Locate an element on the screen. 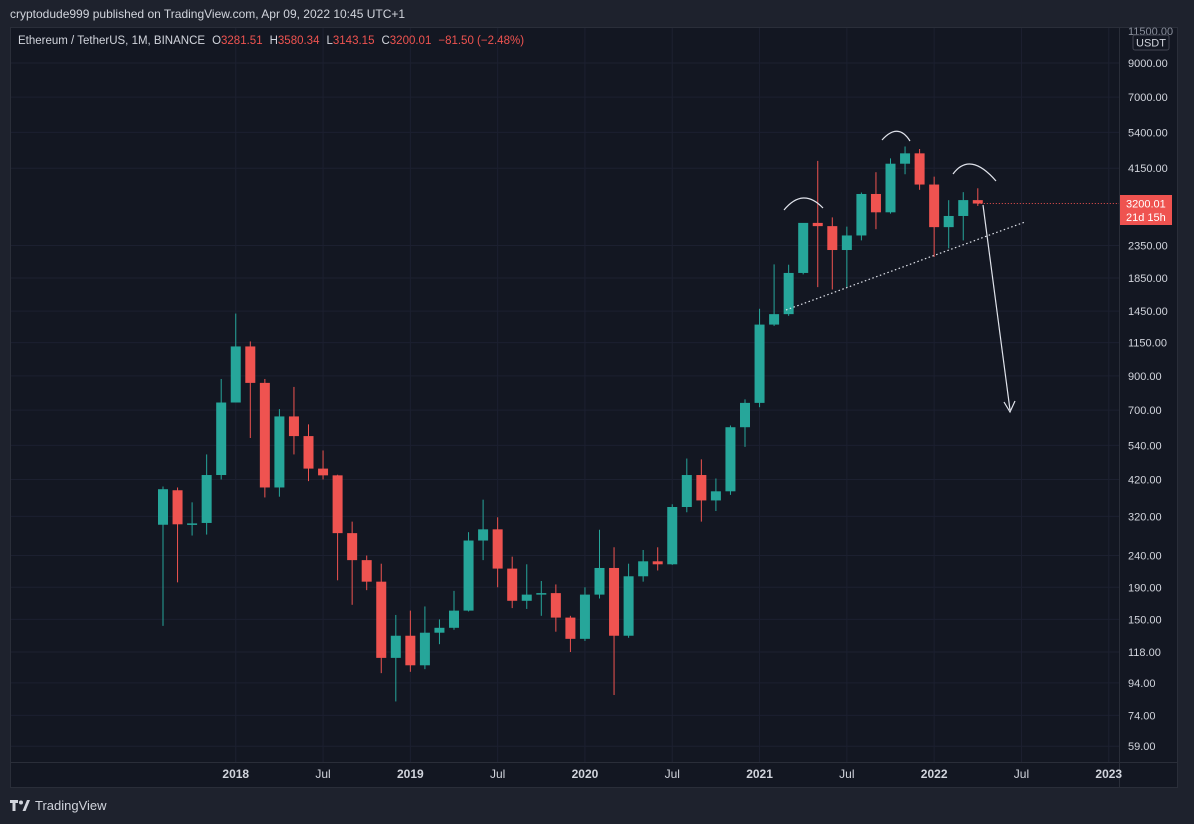 The height and width of the screenshot is (824, 1194). left-shoulder-arc is located at coordinates (803, 204).